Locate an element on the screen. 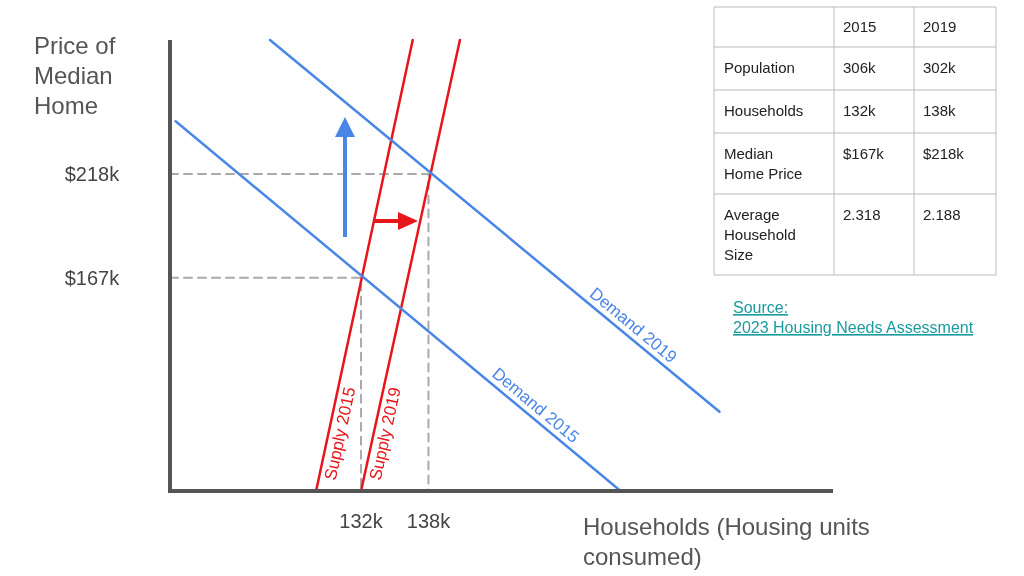 This screenshot has width=1024, height=576. category-label: Median Home Price is located at coordinates (763, 163).